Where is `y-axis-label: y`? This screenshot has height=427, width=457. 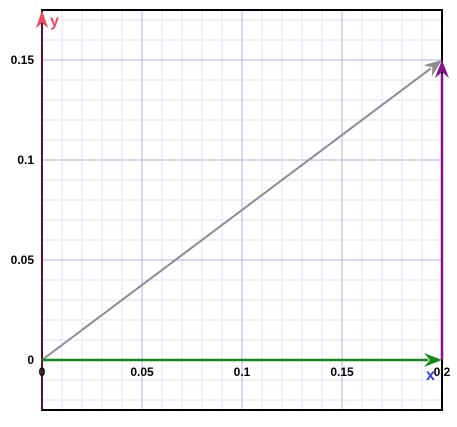 y-axis-label: y is located at coordinates (54, 21).